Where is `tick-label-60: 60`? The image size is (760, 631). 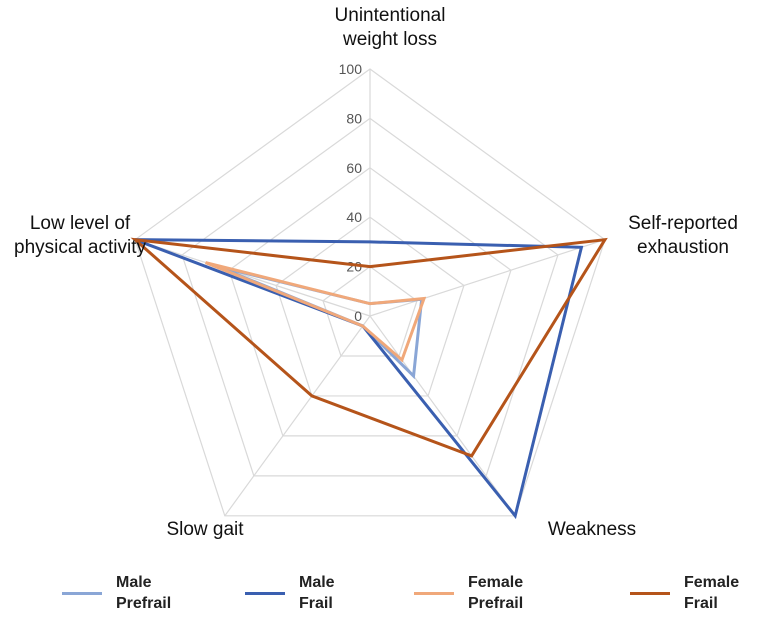
tick-label-60: 60 is located at coordinates (354, 168).